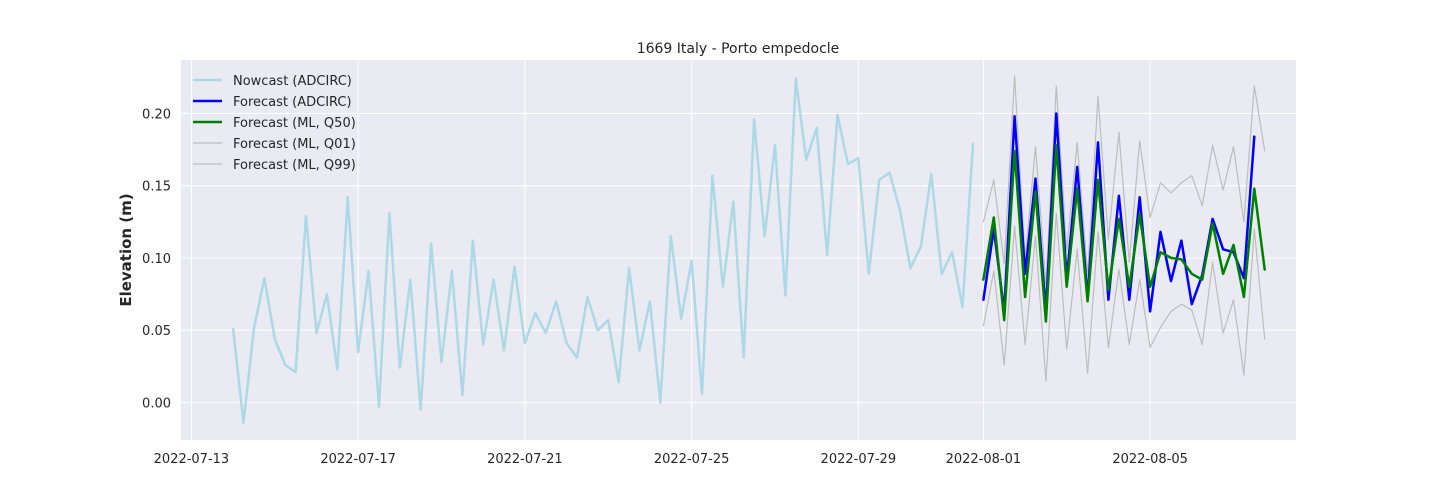 The height and width of the screenshot is (504, 1440). I want to click on legend-label: Forecast (ADCIRC), so click(292, 102).